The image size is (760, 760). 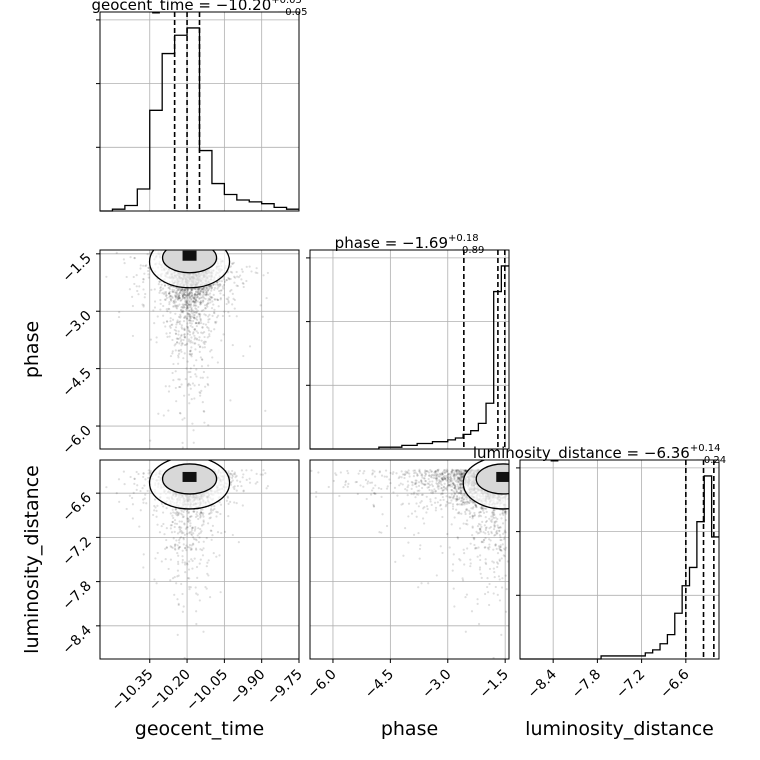 What do you see at coordinates (199, 119) in the screenshot?
I see `histogram-geocent_time` at bounding box center [199, 119].